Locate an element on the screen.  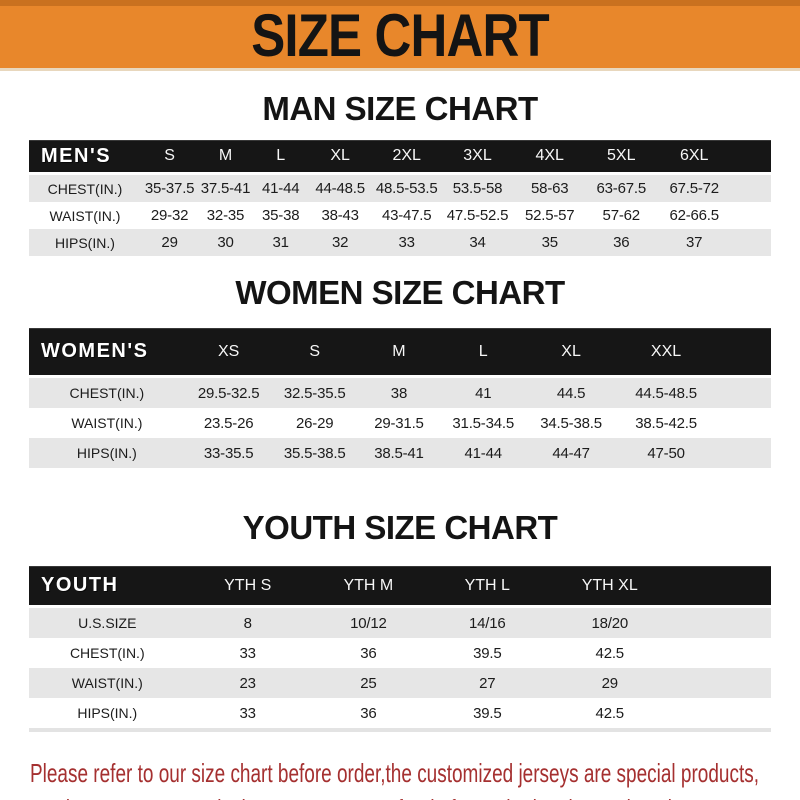
size-value-cell: 35 is located at coordinates (550, 242).